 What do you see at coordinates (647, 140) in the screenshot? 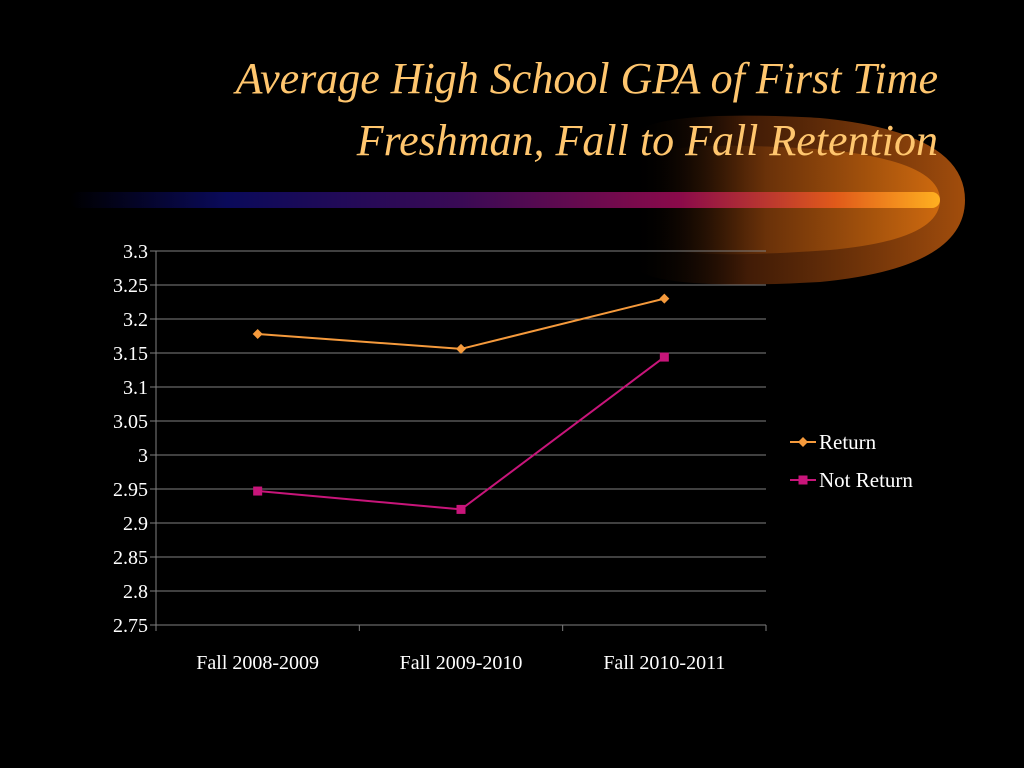
I see `title-line-2: Freshman, Fall to Fall Retention` at bounding box center [647, 140].